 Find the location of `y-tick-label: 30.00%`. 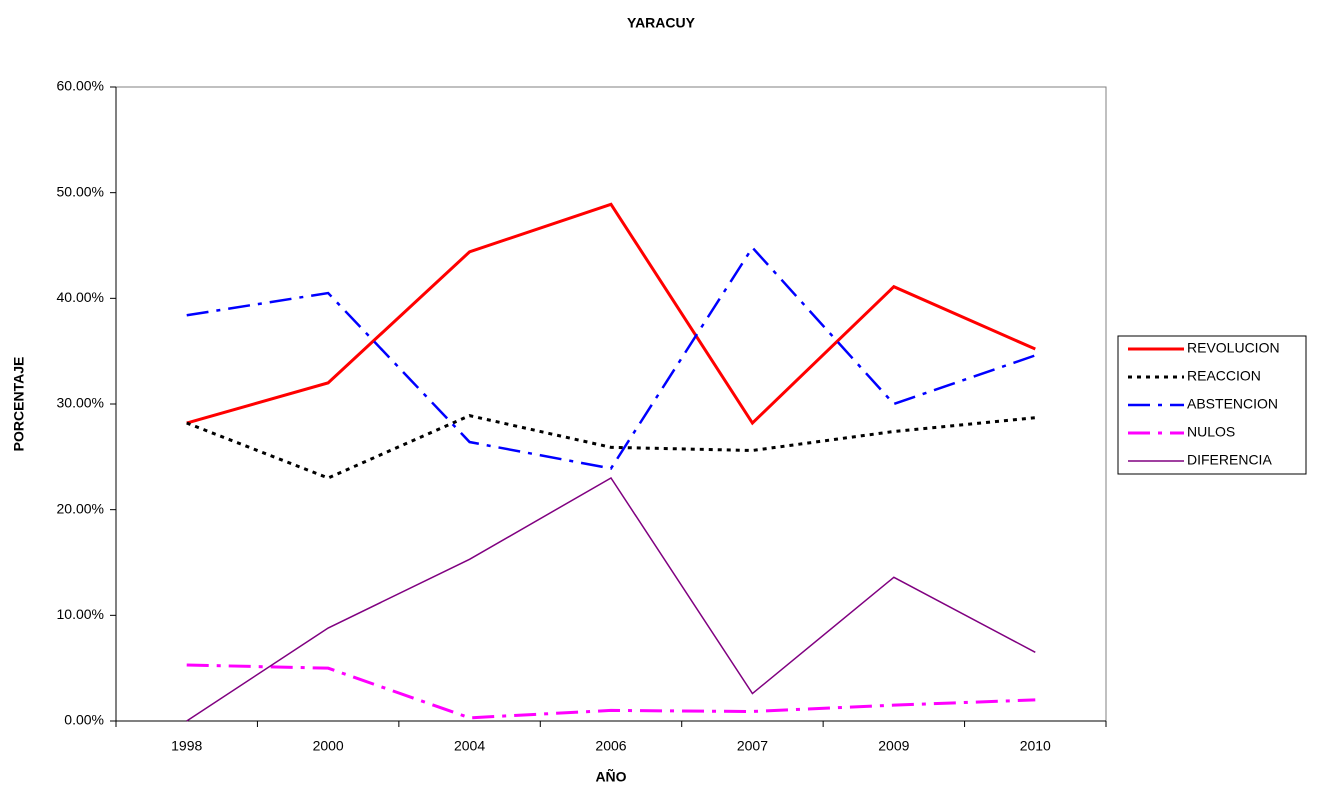

y-tick-label: 30.00% is located at coordinates (80, 403).